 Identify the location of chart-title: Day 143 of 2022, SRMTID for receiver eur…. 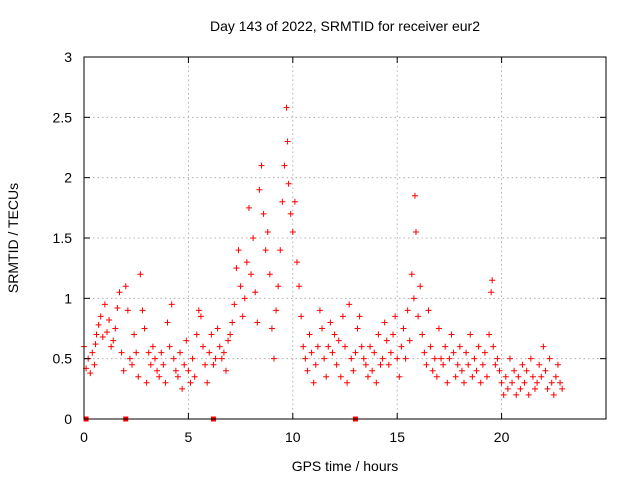
(345, 26).